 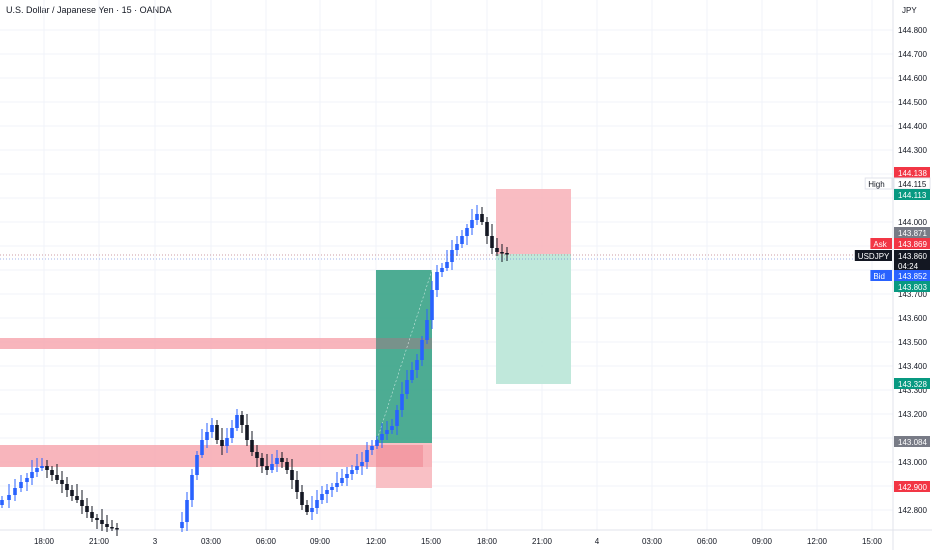 What do you see at coordinates (487, 541) in the screenshot?
I see `time-tick-label: 18:00` at bounding box center [487, 541].